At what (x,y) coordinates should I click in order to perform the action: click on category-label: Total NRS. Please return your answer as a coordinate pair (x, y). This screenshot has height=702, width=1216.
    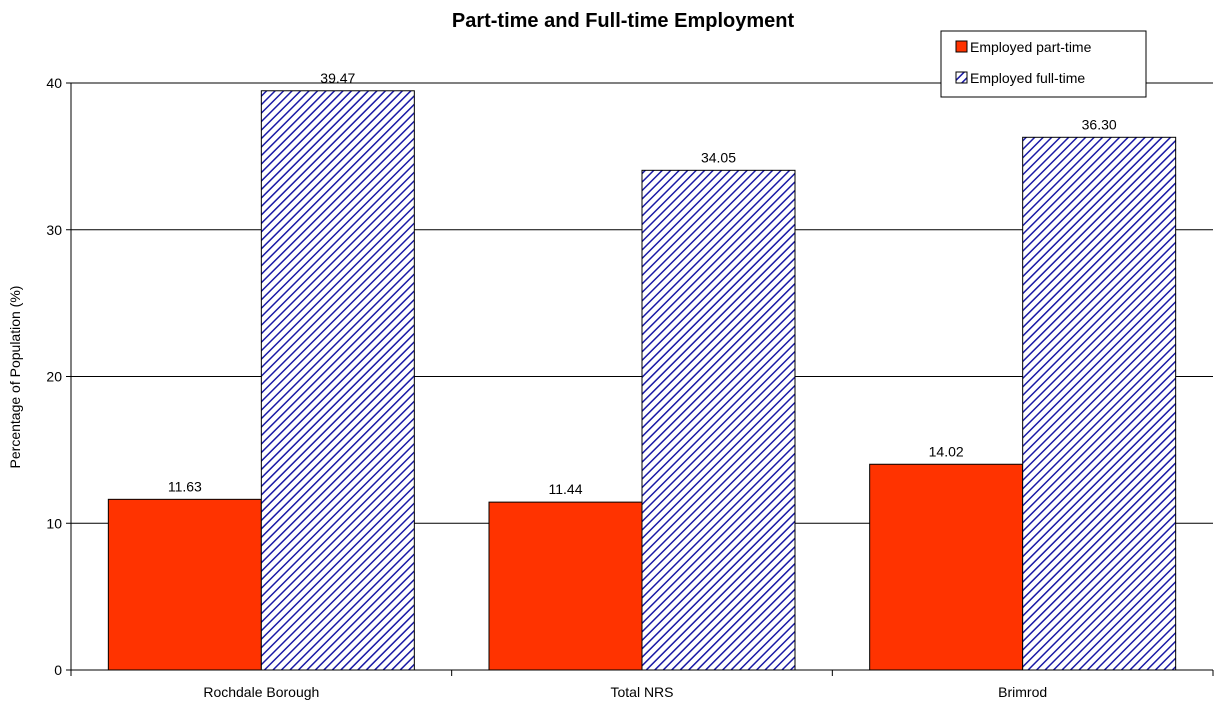
    Looking at the image, I should click on (641, 692).